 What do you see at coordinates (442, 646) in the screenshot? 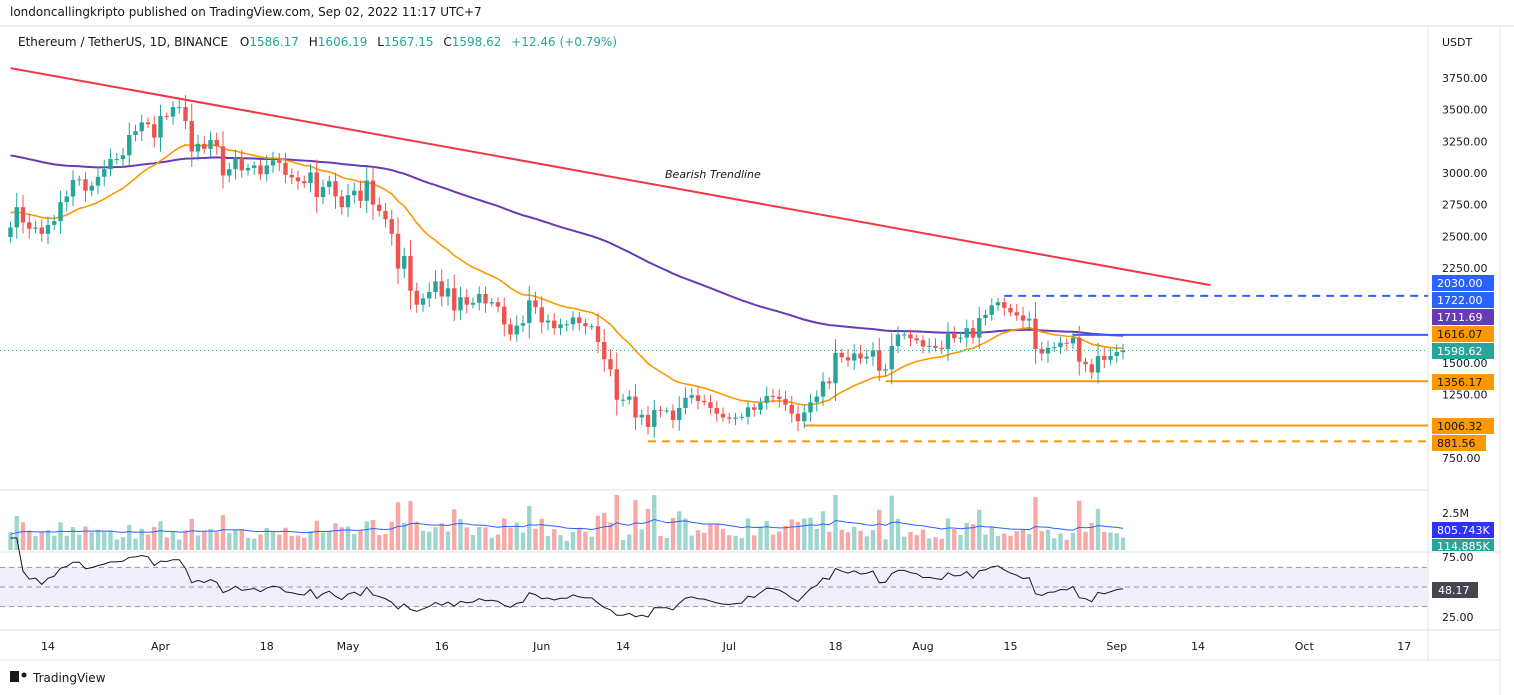
I see `time-tick: 16` at bounding box center [442, 646].